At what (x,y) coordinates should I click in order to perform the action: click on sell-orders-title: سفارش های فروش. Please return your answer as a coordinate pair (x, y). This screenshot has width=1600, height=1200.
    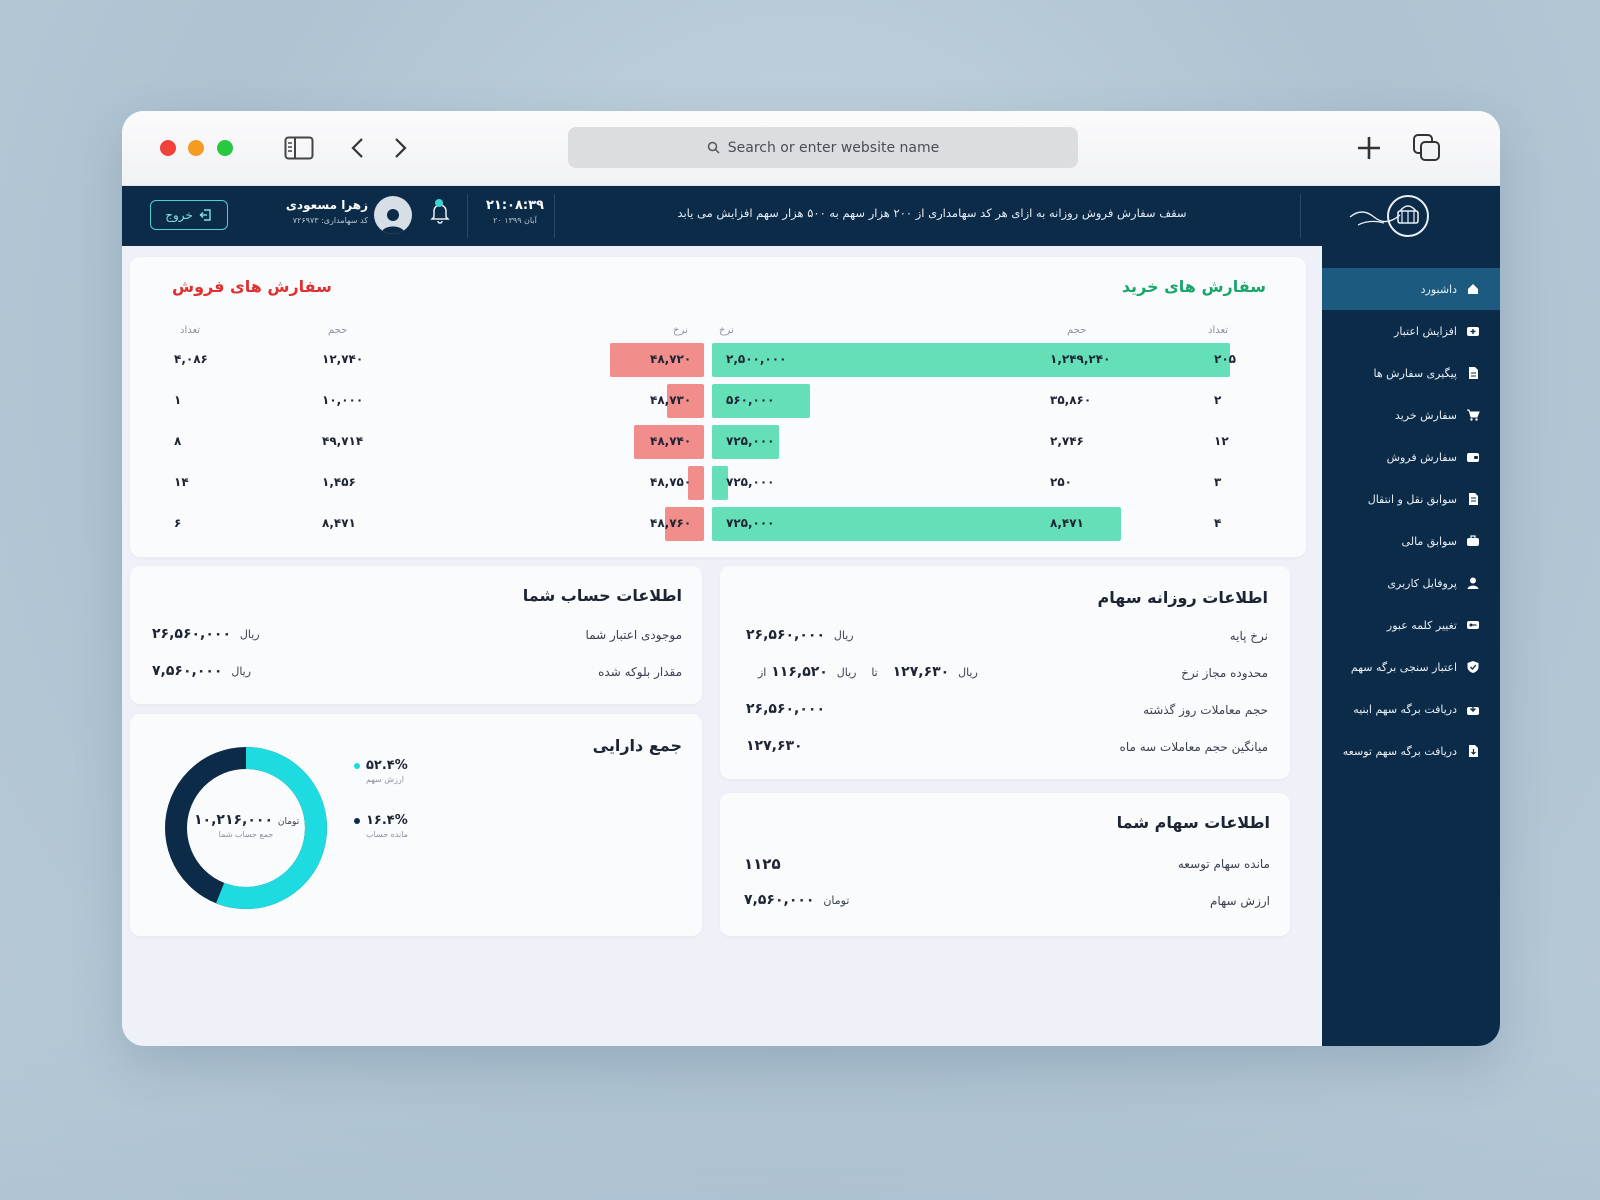
    Looking at the image, I should click on (252, 286).